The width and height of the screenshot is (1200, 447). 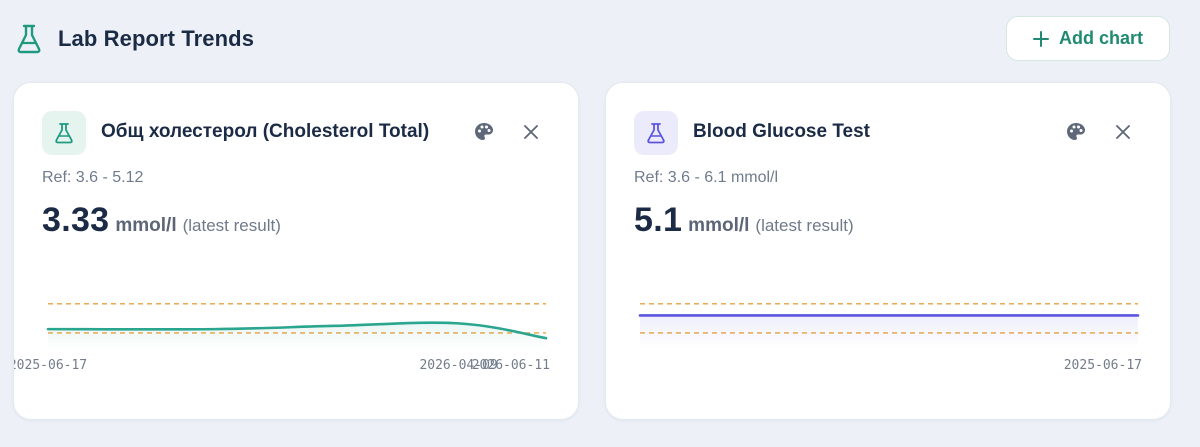 I want to click on series-line, so click(x=297, y=330).